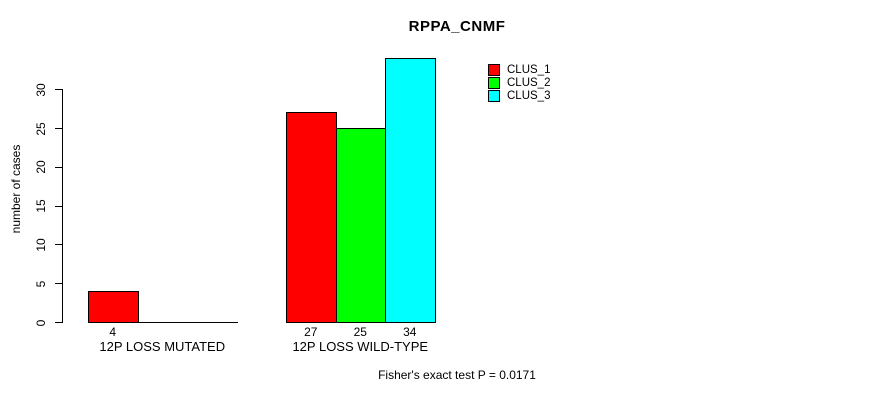 Image resolution: width=890 pixels, height=400 pixels. Describe the element at coordinates (212, 322) in the screenshot. I see `bar-clus_3-zero` at that location.